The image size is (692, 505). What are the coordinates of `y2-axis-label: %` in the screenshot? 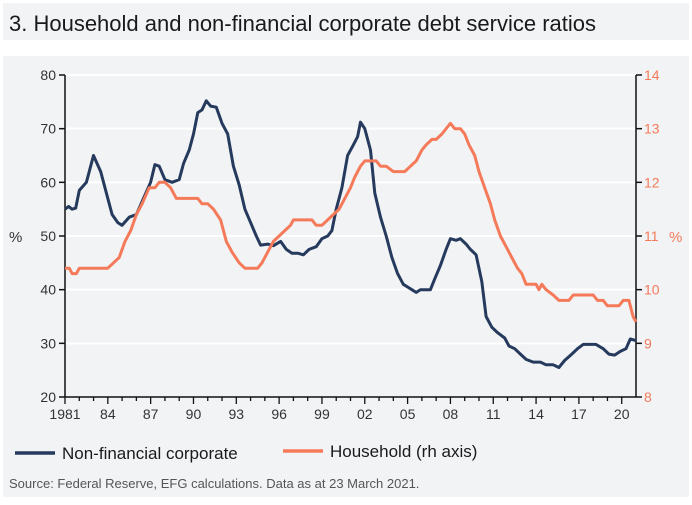 It's located at (675, 237).